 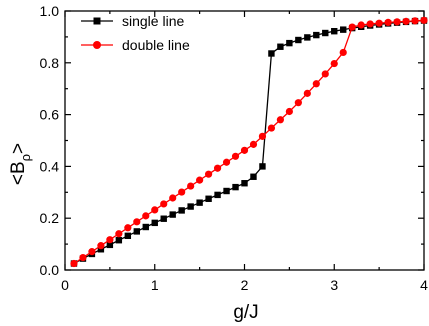 What do you see at coordinates (50, 166) in the screenshot?
I see `y-tick-label: 0.4` at bounding box center [50, 166].